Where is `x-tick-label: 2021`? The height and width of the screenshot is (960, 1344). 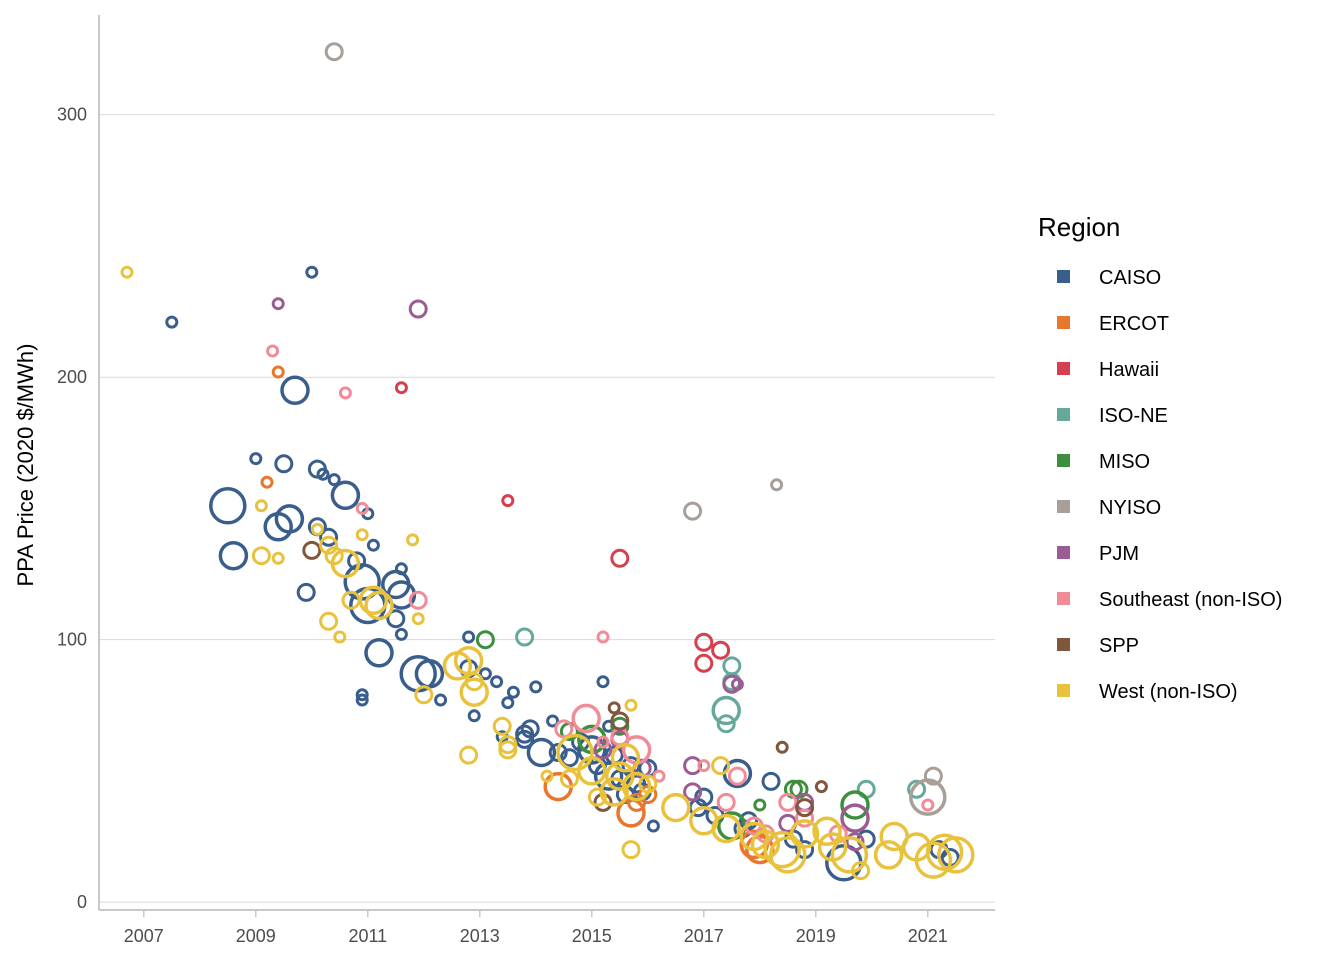
x-tick-label: 2021 is located at coordinates (928, 936).